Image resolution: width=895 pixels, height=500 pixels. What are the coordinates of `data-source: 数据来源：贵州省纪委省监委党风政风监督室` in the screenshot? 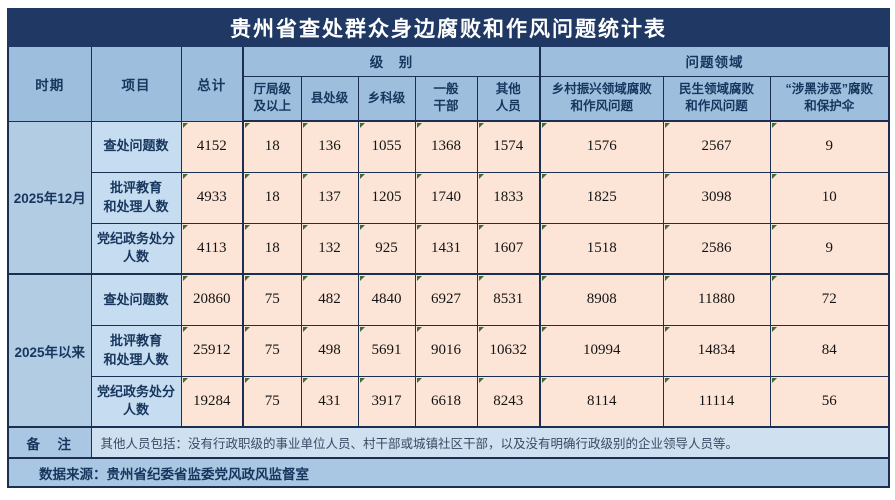 It's located at (448, 472).